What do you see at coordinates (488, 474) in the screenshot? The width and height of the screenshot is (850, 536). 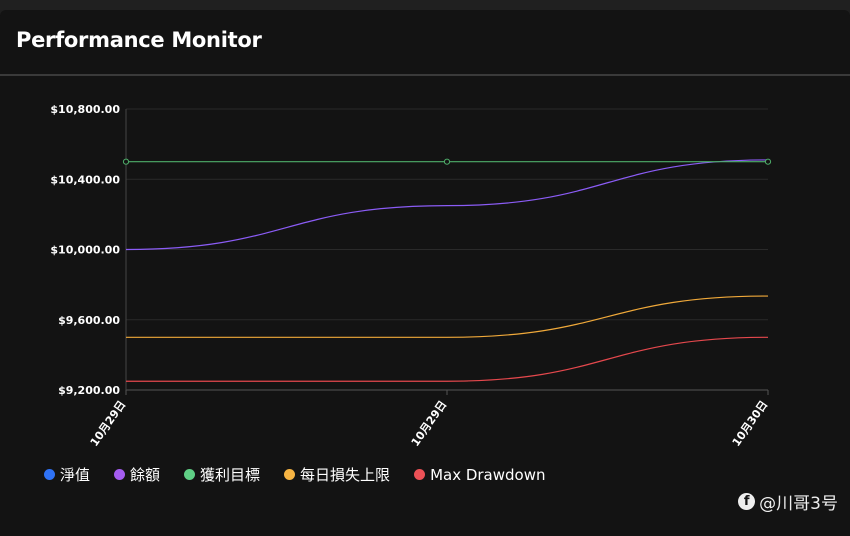 I see `legend-label: Max Drawdown` at bounding box center [488, 474].